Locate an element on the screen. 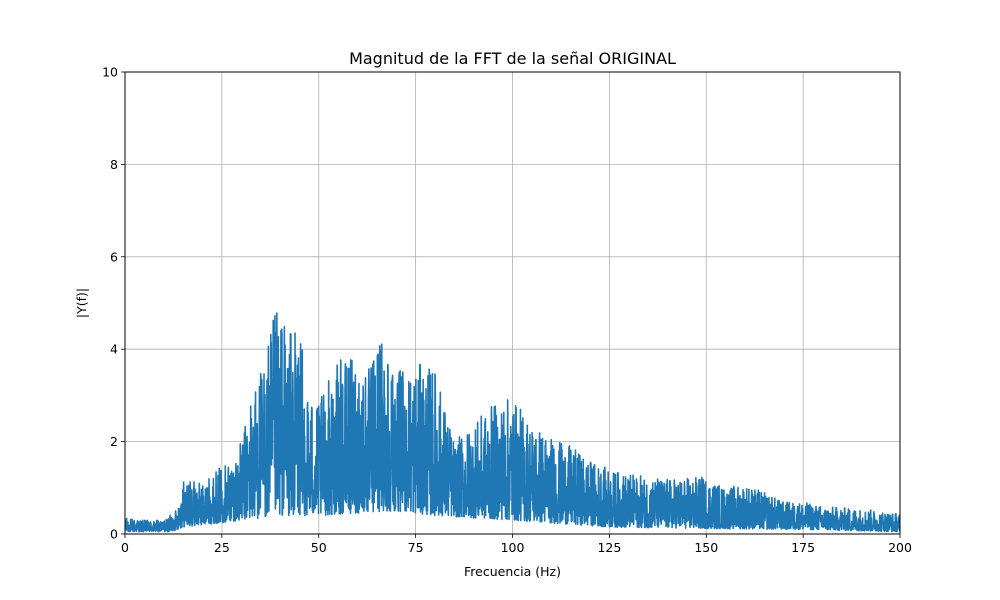 The height and width of the screenshot is (600, 1000). chart-title: Magnitud de la FFT de la señal ORIGINAL is located at coordinates (512, 58).